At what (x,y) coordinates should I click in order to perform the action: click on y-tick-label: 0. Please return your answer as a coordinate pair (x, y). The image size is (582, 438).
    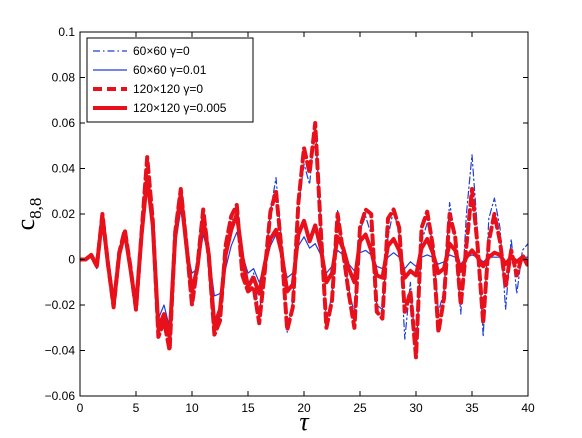
    Looking at the image, I should click on (71, 260).